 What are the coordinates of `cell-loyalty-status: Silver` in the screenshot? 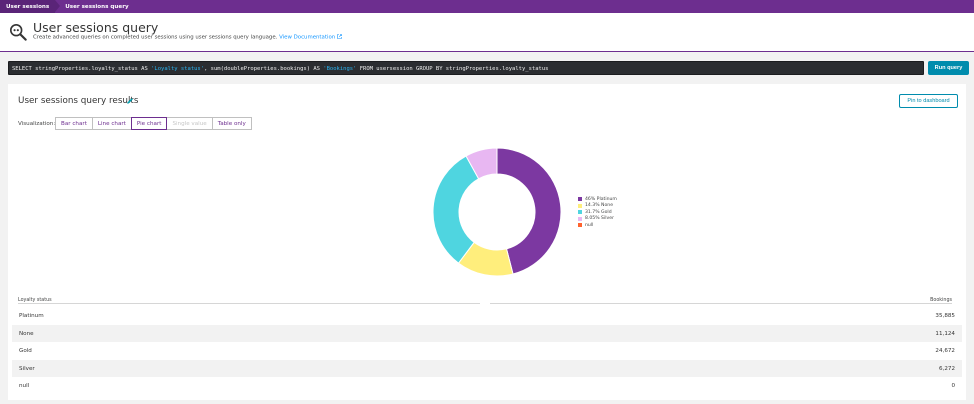 It's located at (27, 368).